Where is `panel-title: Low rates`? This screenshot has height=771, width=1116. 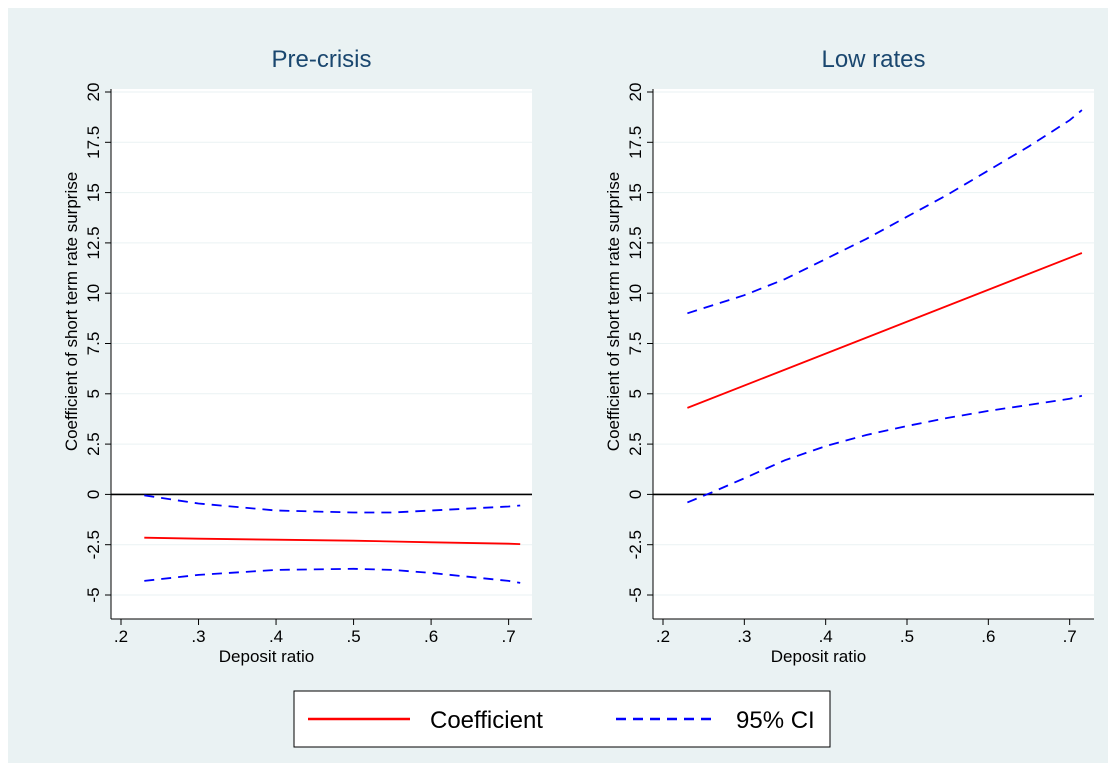
panel-title: Low rates is located at coordinates (873, 59).